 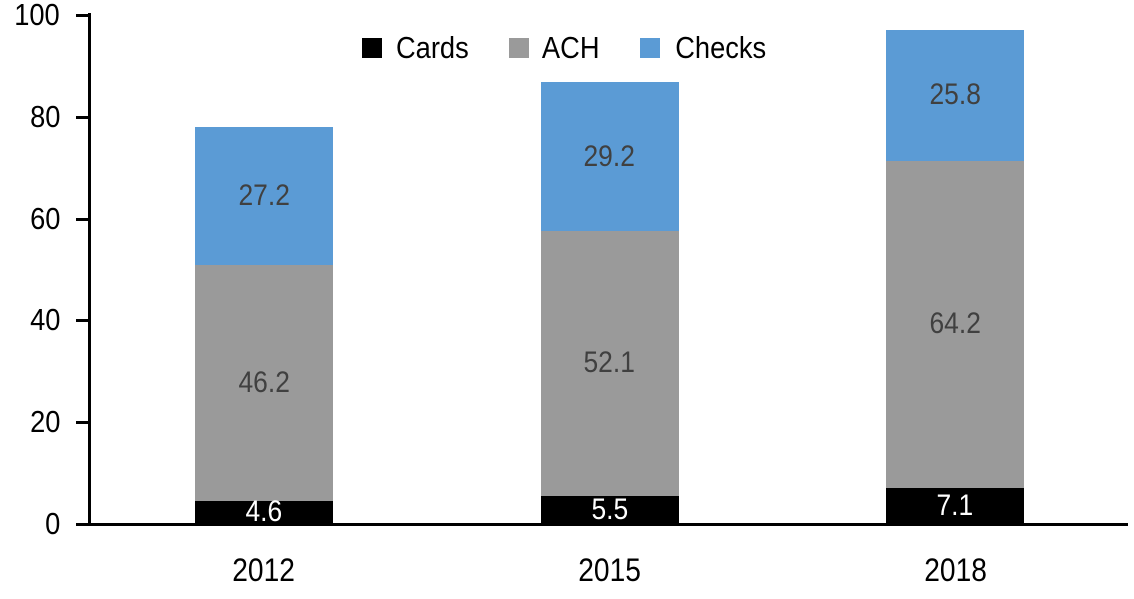 I want to click on y-axis-tick-label: 60, so click(x=30, y=218).